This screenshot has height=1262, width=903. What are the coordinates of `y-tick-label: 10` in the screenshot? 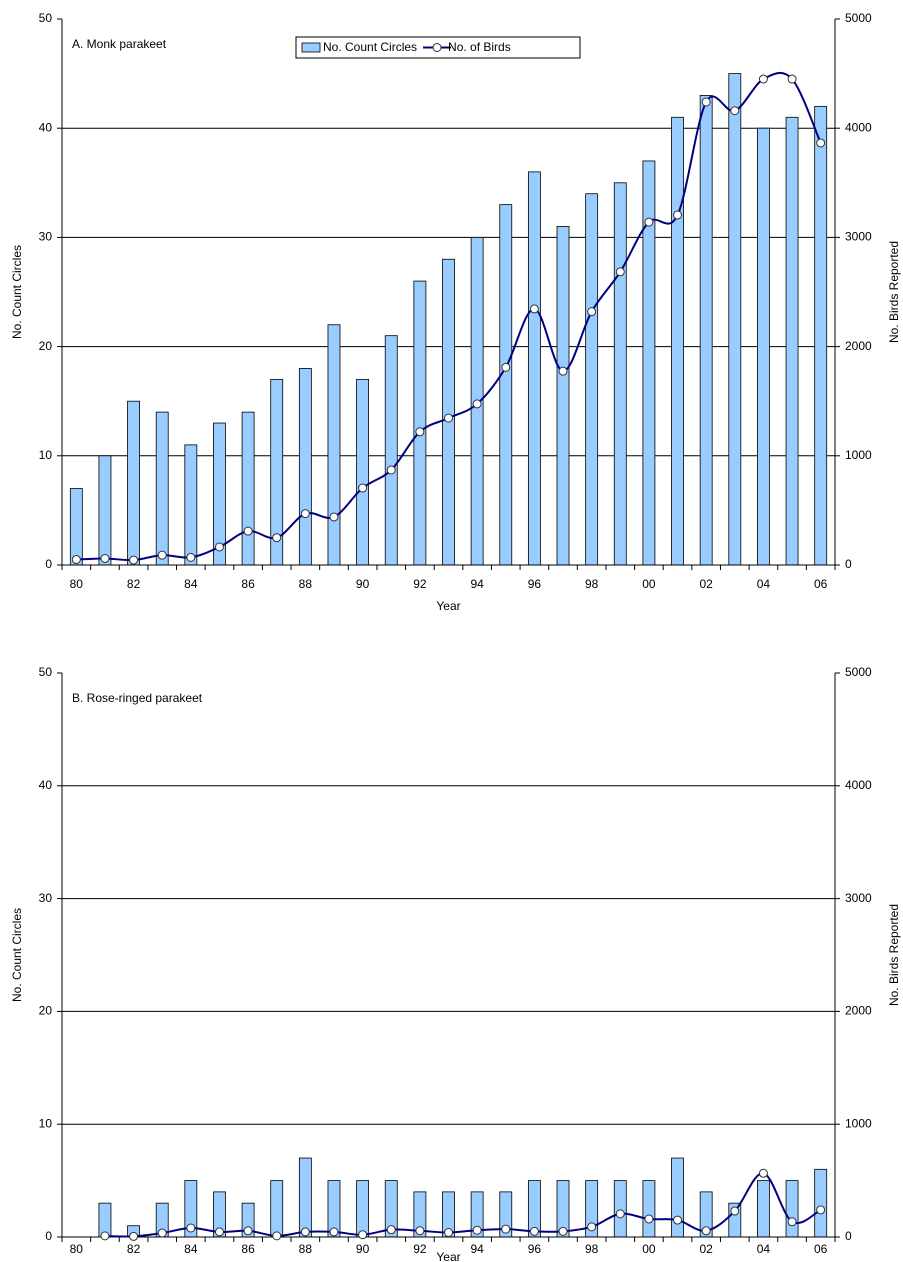 It's located at (46, 455).